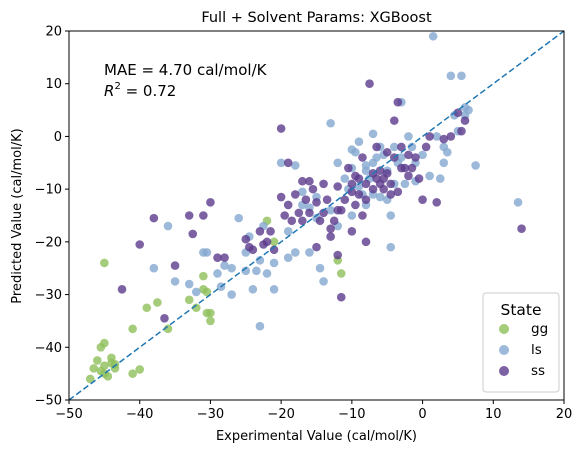 This screenshot has height=453, width=583. Describe the element at coordinates (186, 80) in the screenshot. I see `metrics-annotation: MAE = 4.70 cal/mol/K R2 = 0.72` at that location.